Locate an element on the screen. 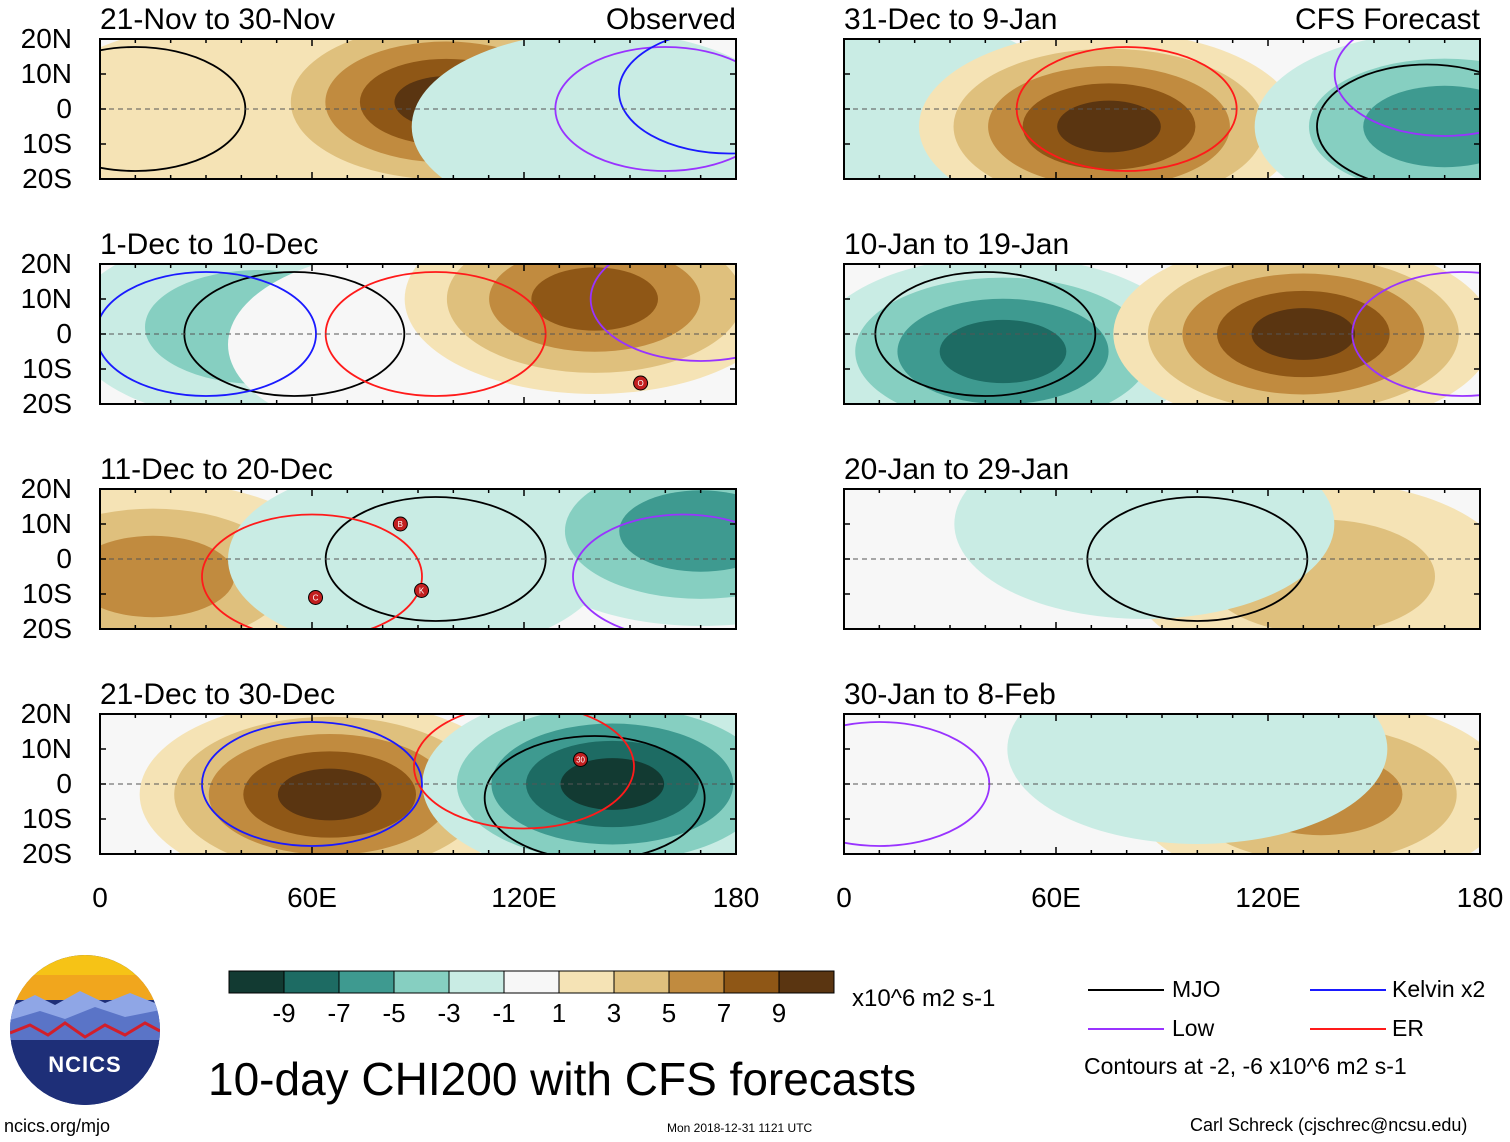 This screenshot has width=1510, height=1142. colorbar-tick-label: 7 is located at coordinates (724, 1013).